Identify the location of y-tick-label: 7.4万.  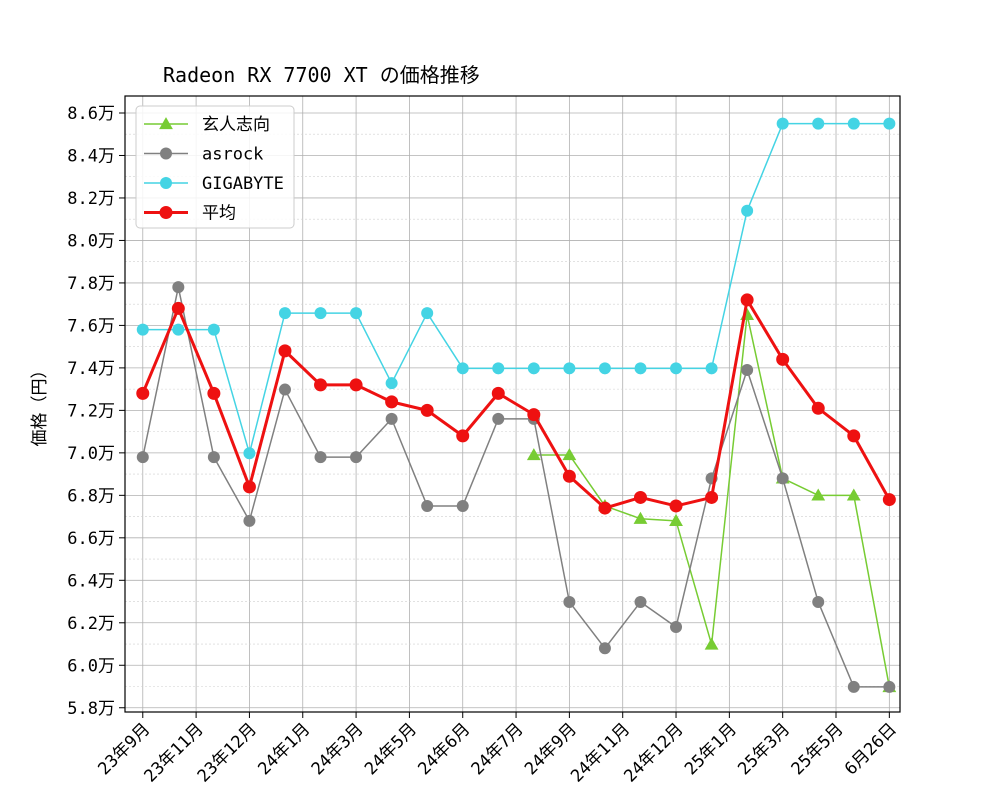
(91, 369).